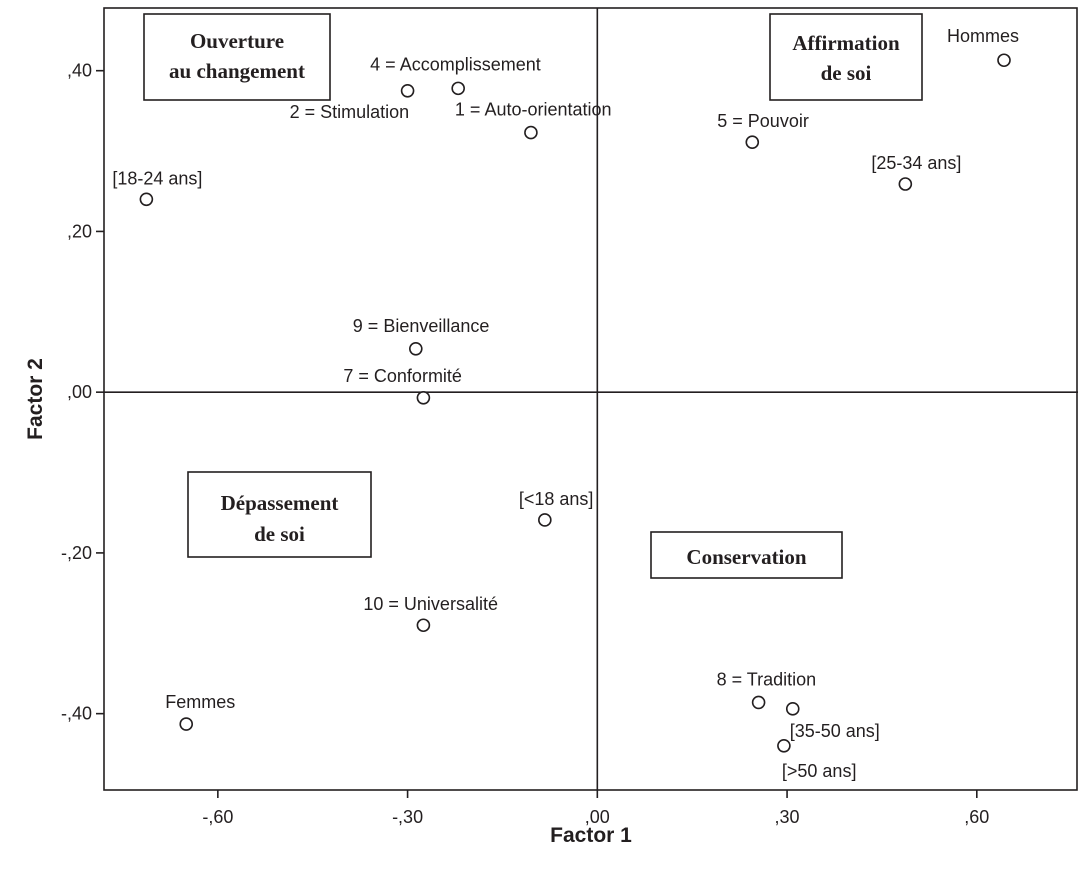 The height and width of the screenshot is (874, 1078). What do you see at coordinates (280, 503) in the screenshot?
I see `quadrant-label: Dépassement` at bounding box center [280, 503].